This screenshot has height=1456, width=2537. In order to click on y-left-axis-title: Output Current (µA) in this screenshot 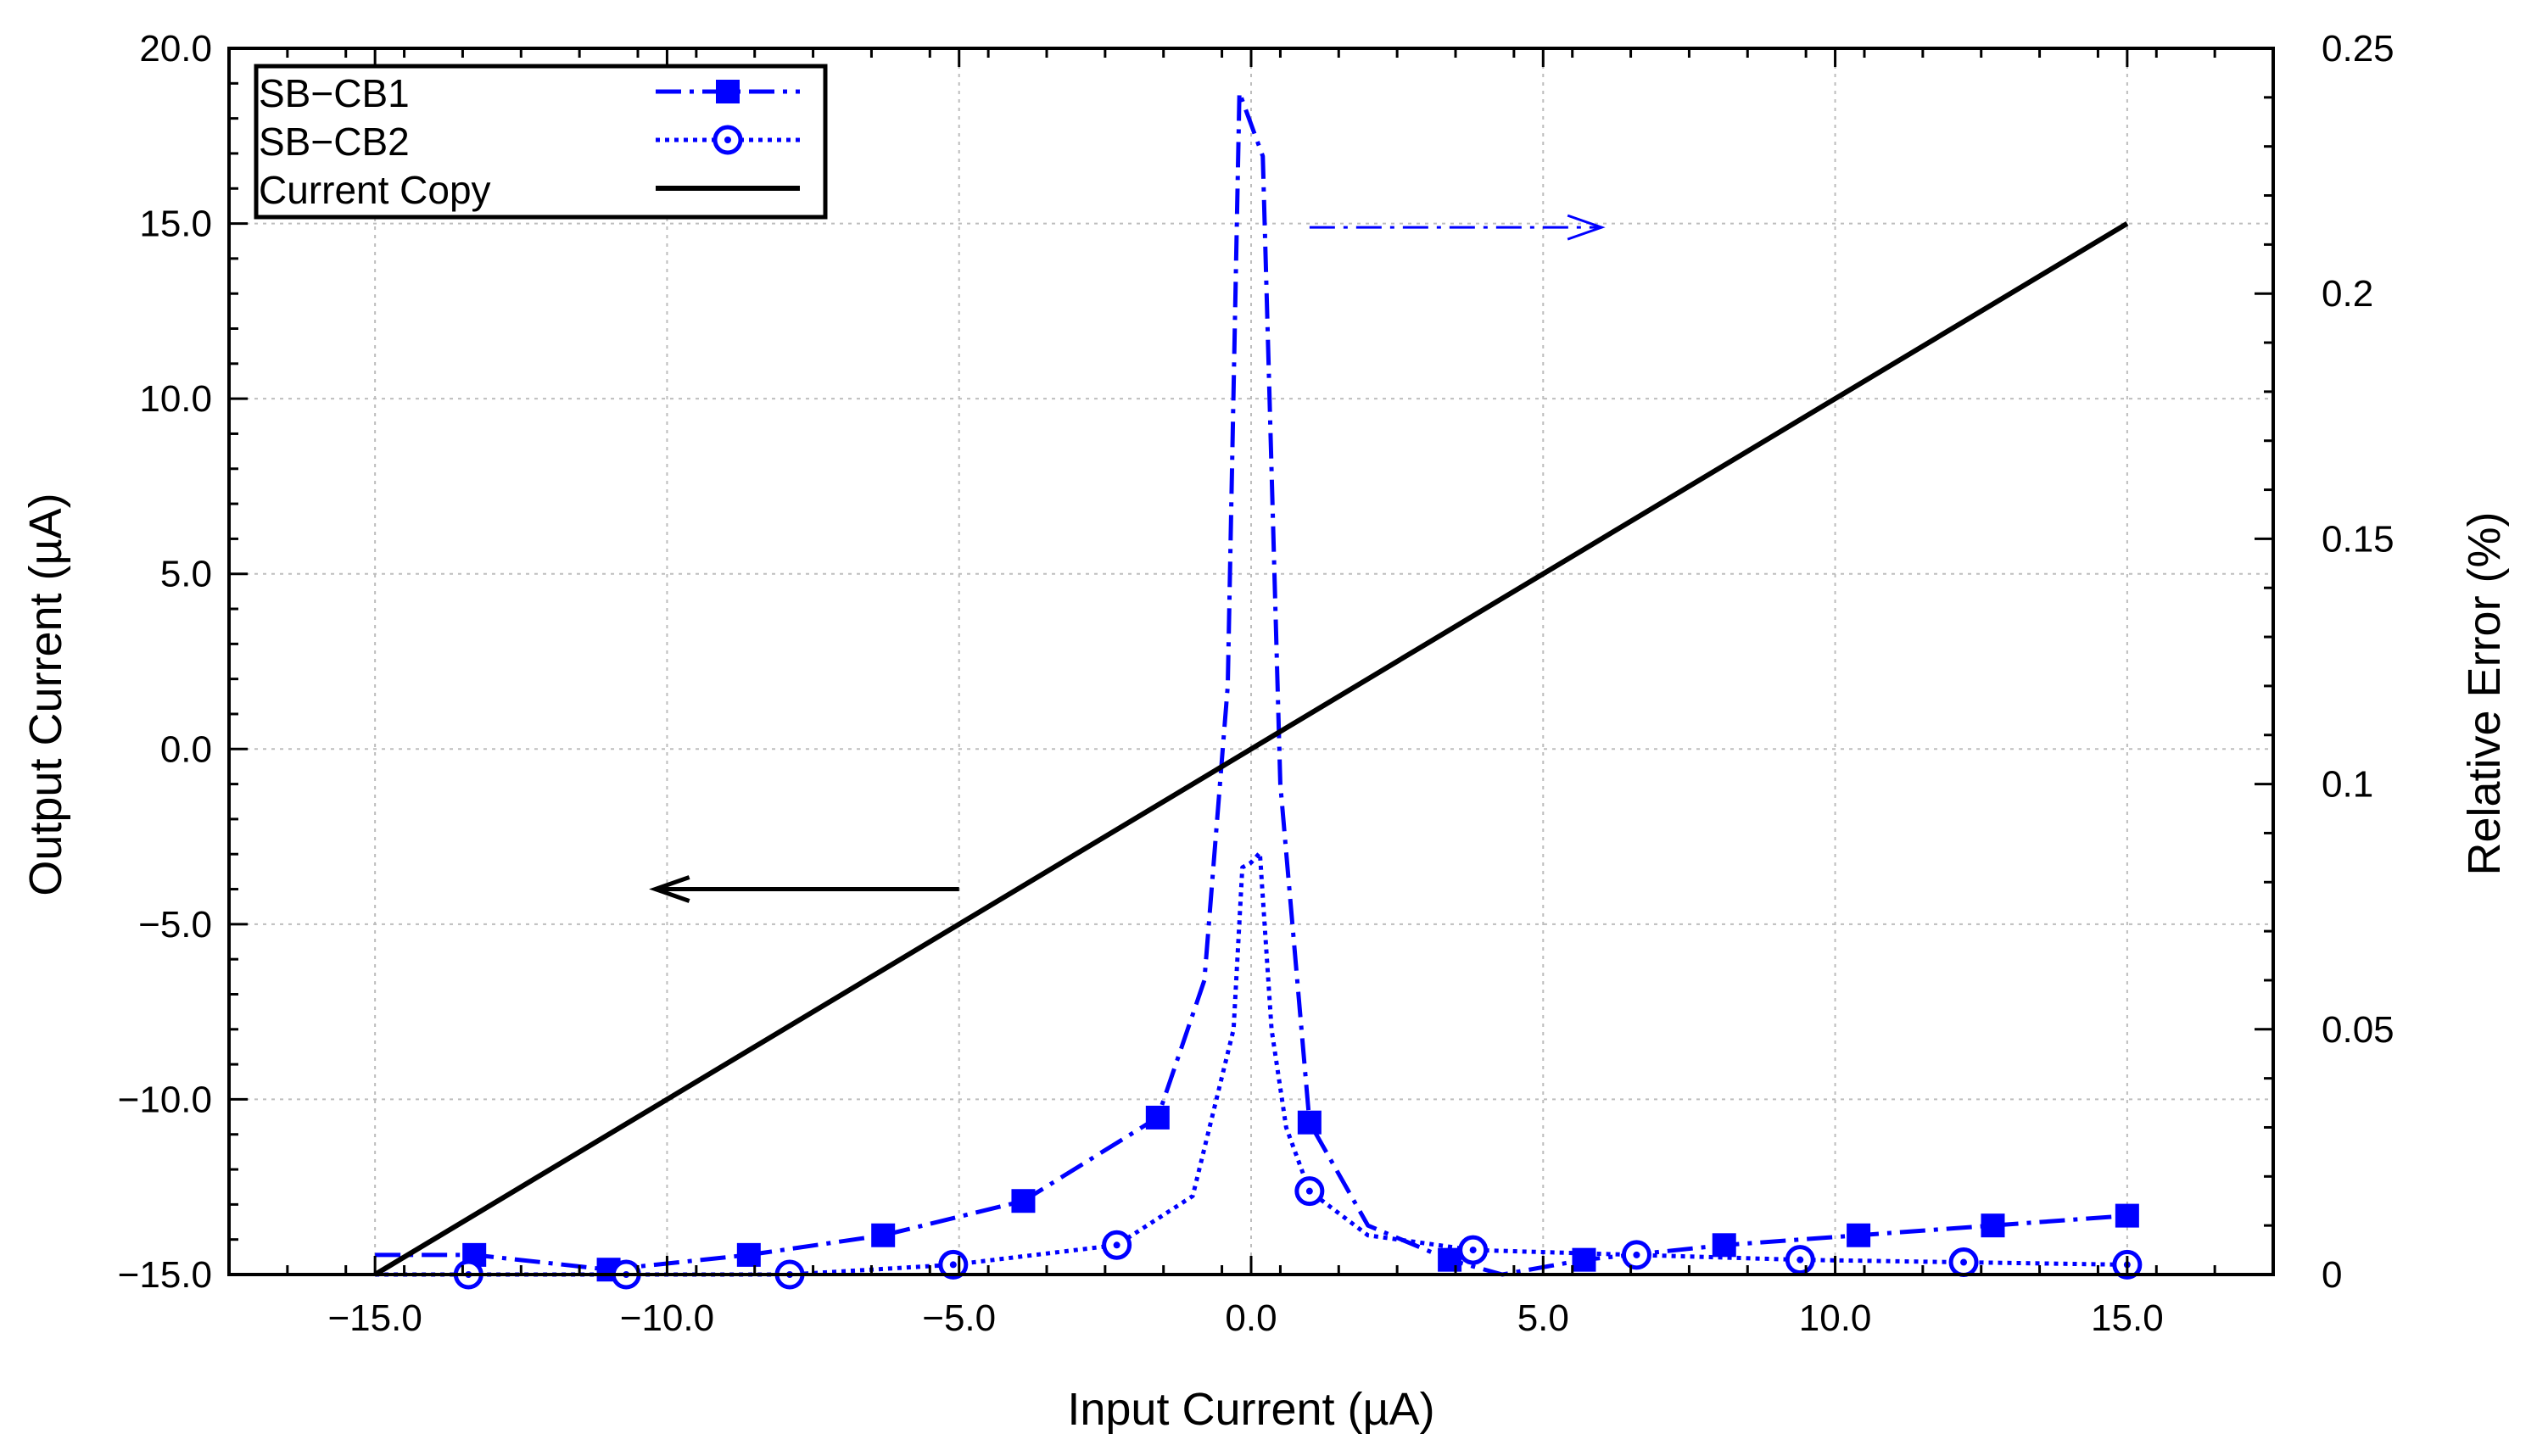, I will do `click(45, 694)`.